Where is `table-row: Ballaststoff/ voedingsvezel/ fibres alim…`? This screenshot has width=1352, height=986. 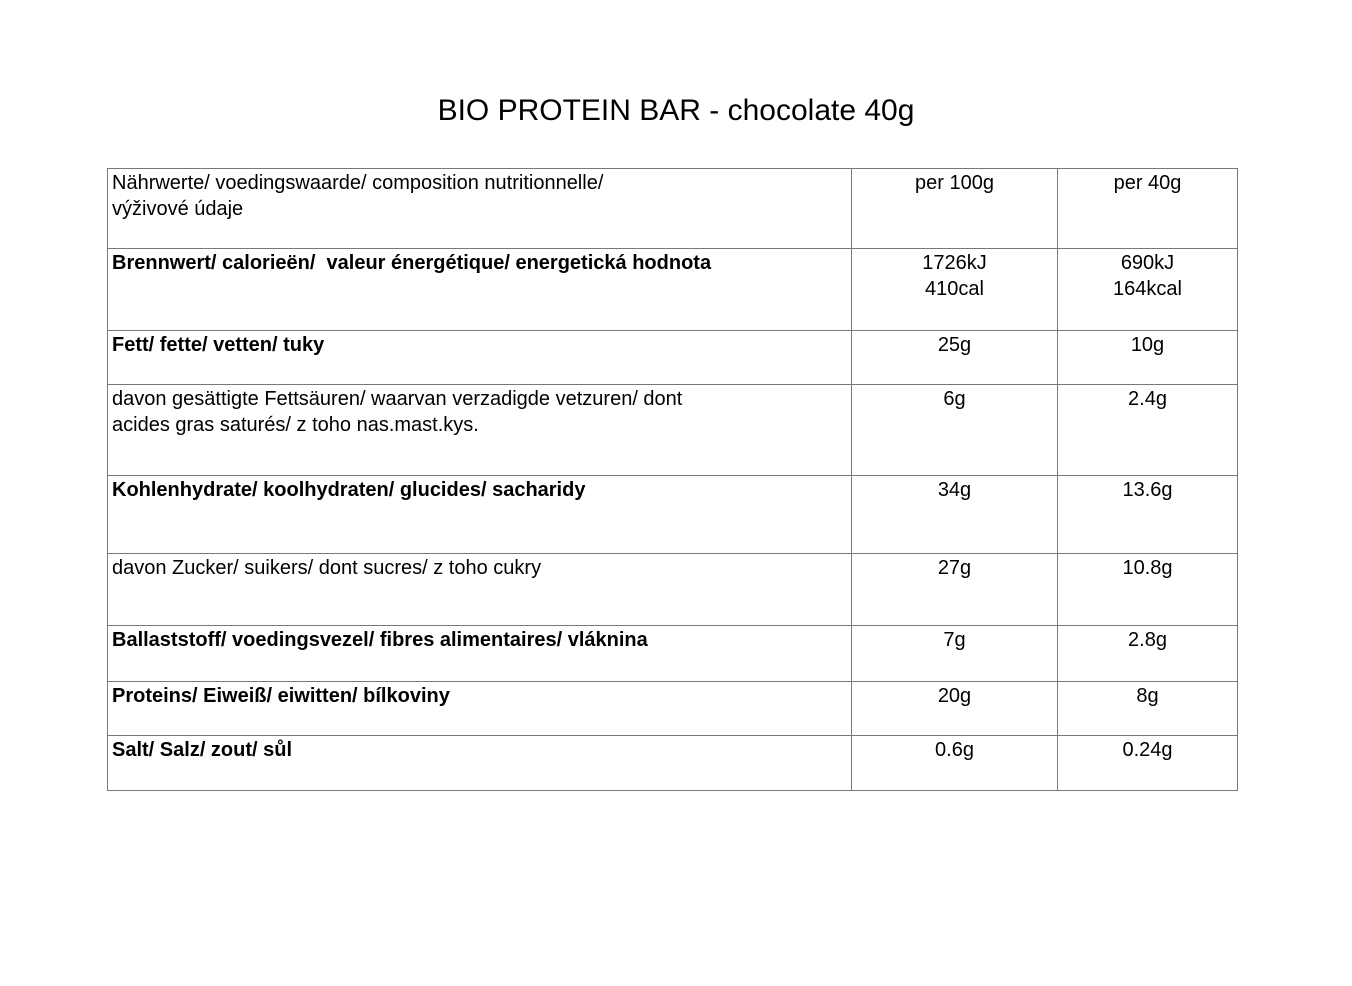
table-row: Ballaststoff/ voedingsvezel/ fibres alim… is located at coordinates (672, 653).